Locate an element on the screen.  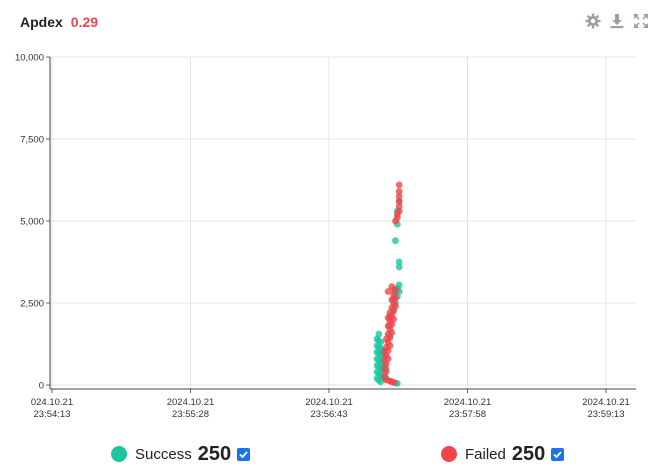
legend-dot-failed is located at coordinates (449, 454).